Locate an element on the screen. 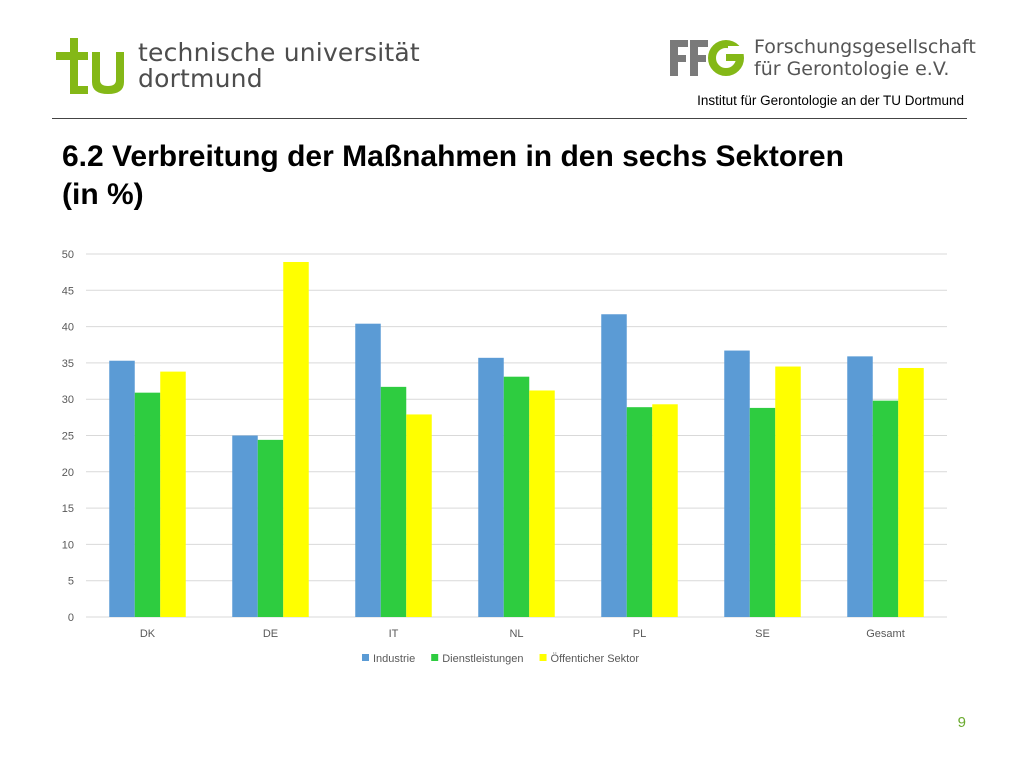  x-tick-label: IT is located at coordinates (394, 634).